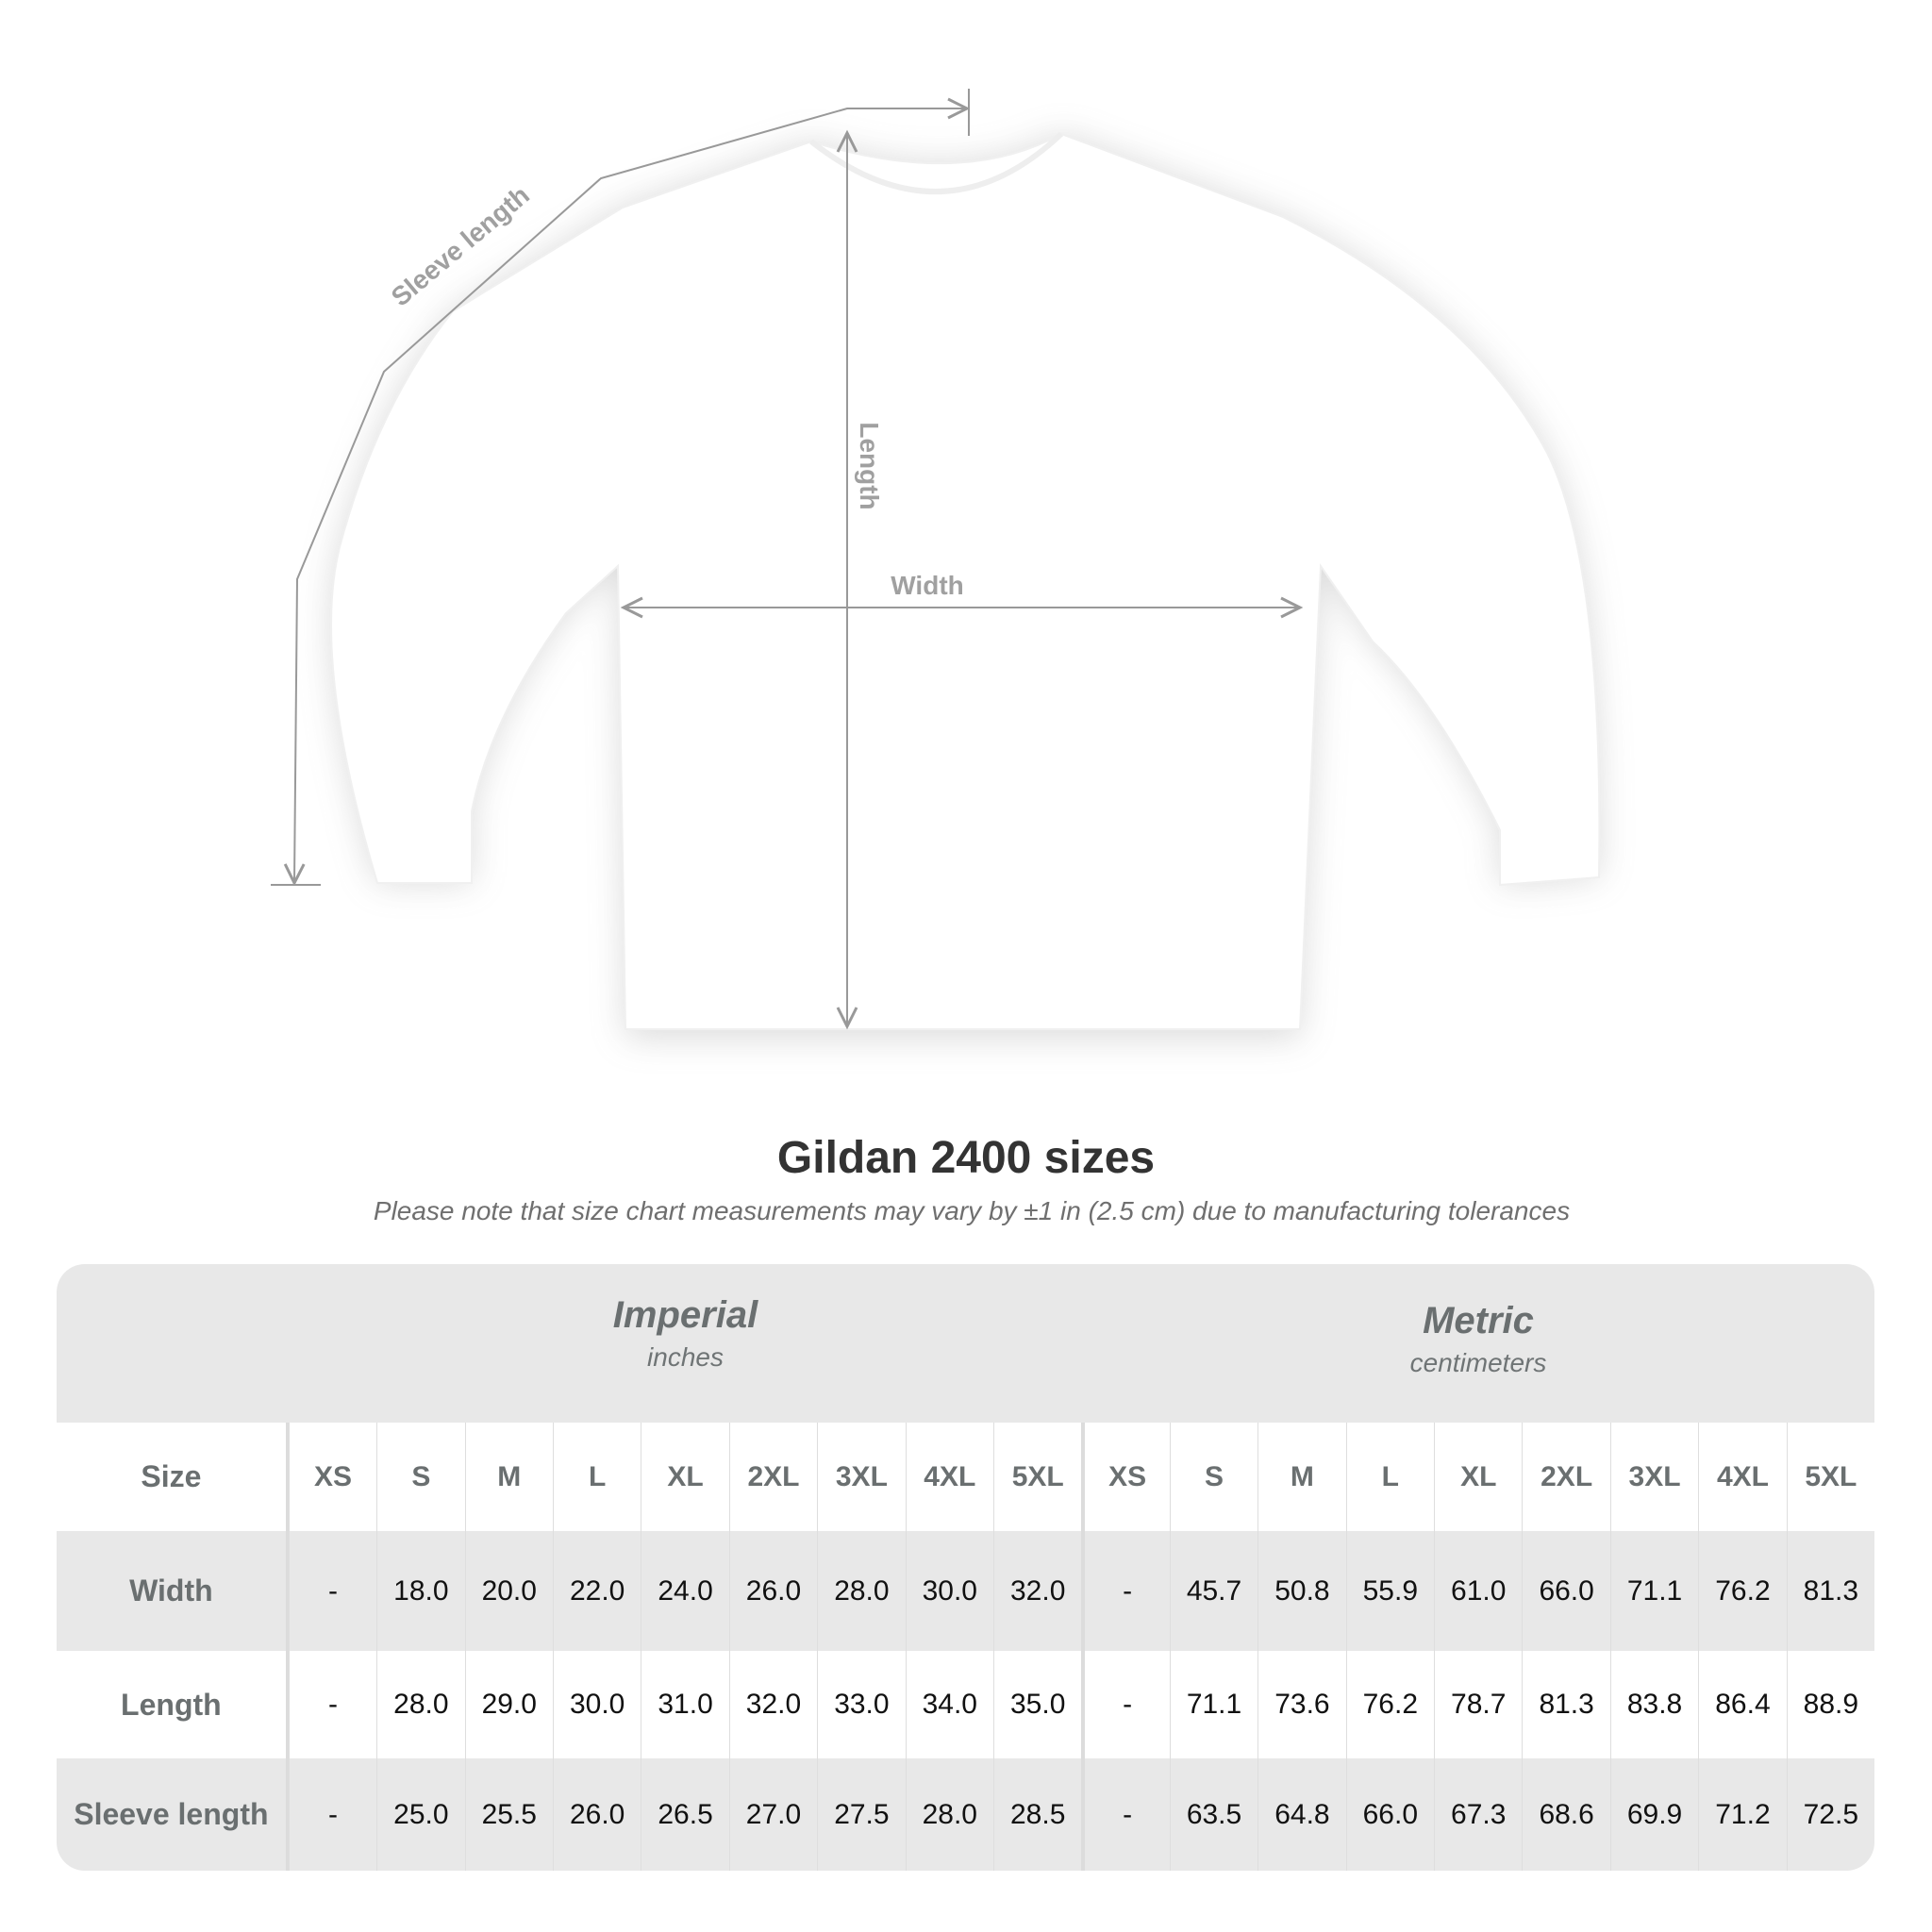 The width and height of the screenshot is (1932, 1932). Describe the element at coordinates (173, 1814) in the screenshot. I see `row-label: Sleeve length` at that location.